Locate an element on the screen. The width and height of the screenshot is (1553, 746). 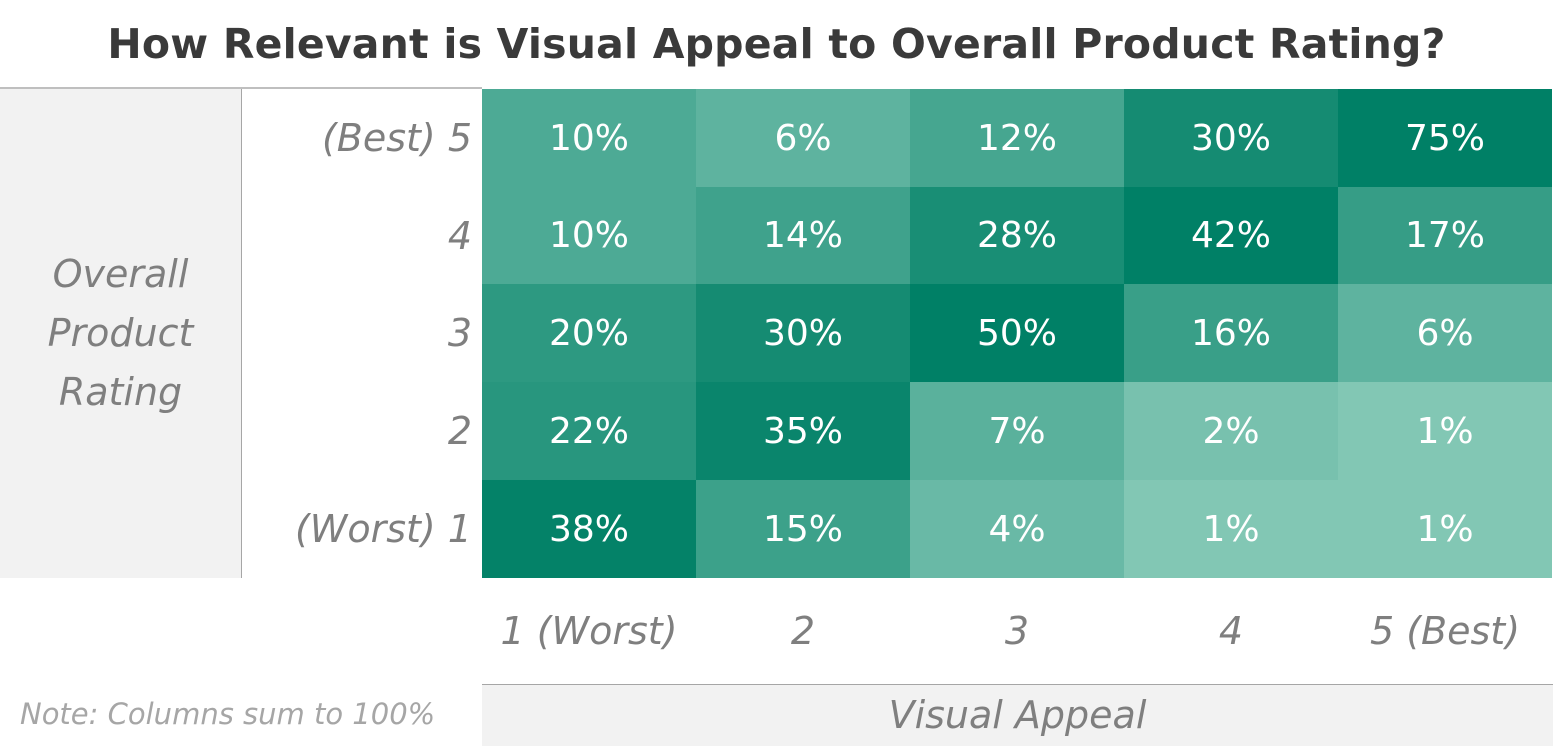
heatmap-cell: 35% is located at coordinates (803, 431).